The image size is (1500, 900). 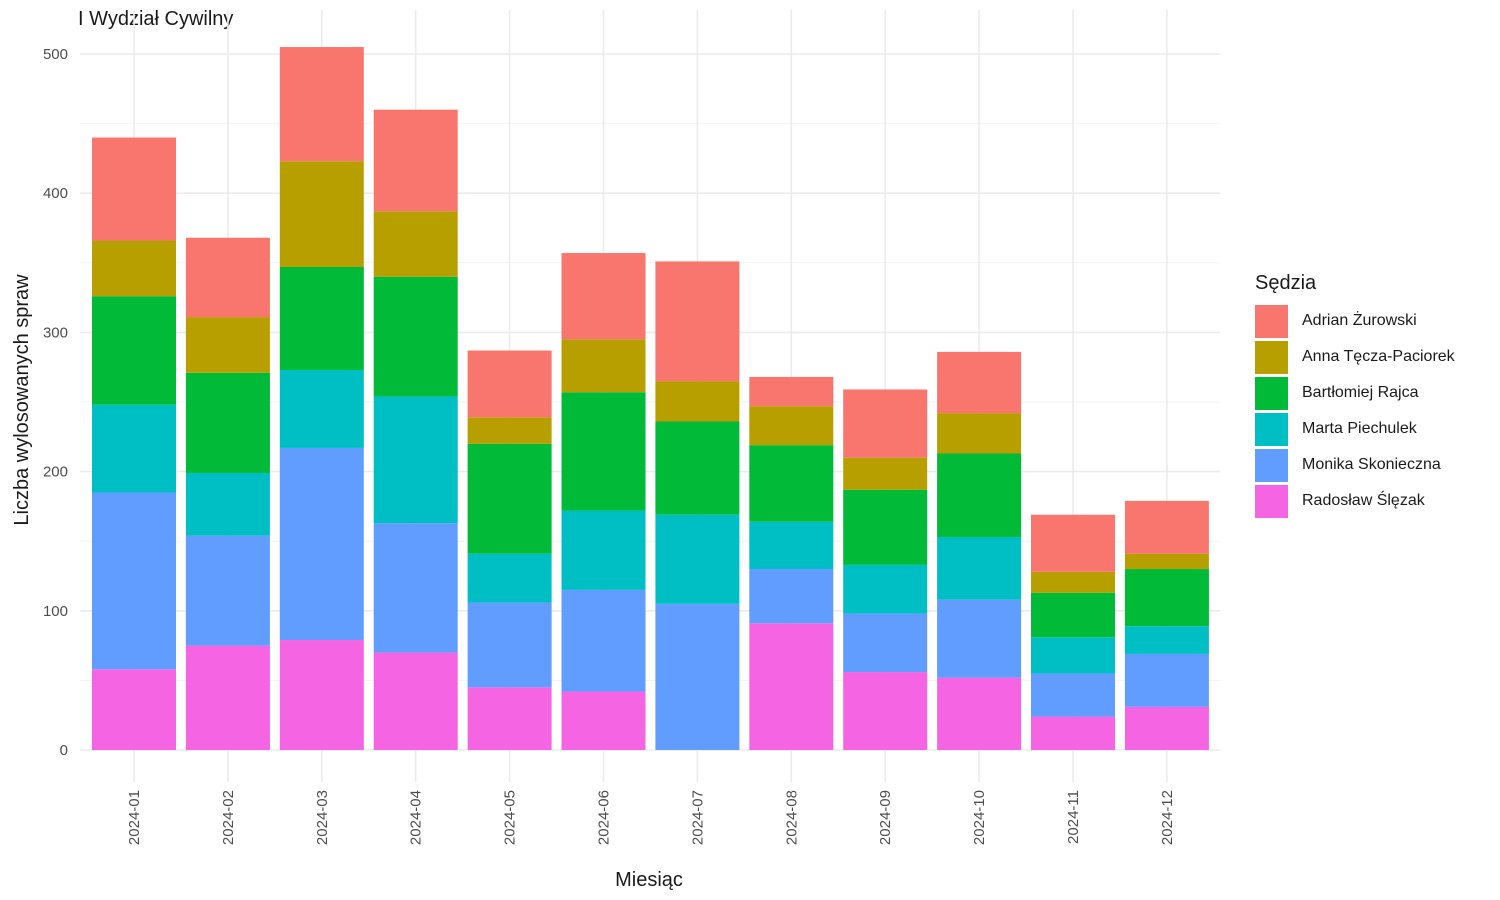 I want to click on x-tick-label: 2024-10, so click(x=979, y=817).